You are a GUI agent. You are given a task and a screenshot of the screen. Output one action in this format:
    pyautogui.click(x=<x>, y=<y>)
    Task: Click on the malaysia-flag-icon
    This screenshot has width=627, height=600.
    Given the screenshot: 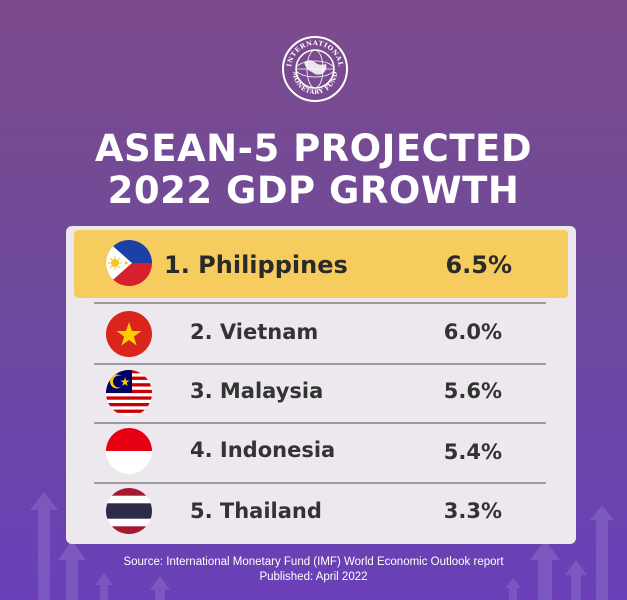 What is the action you would take?
    pyautogui.click(x=129, y=393)
    